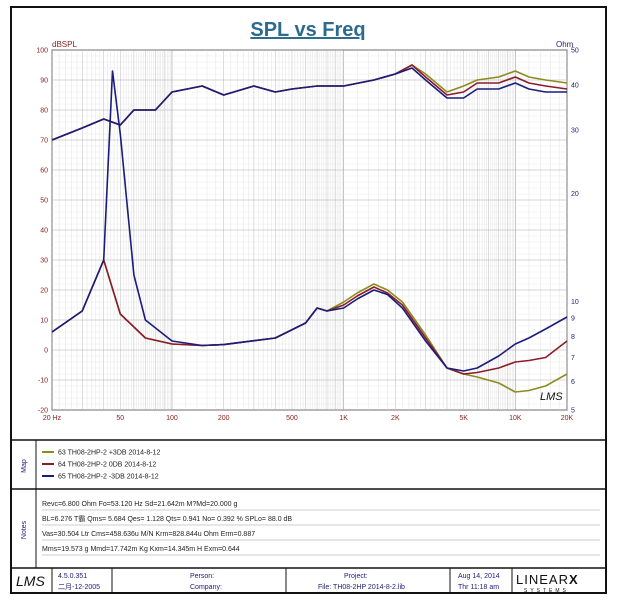 This screenshot has height=600, width=617. I want to click on y-right-tick-label: 7, so click(573, 358).